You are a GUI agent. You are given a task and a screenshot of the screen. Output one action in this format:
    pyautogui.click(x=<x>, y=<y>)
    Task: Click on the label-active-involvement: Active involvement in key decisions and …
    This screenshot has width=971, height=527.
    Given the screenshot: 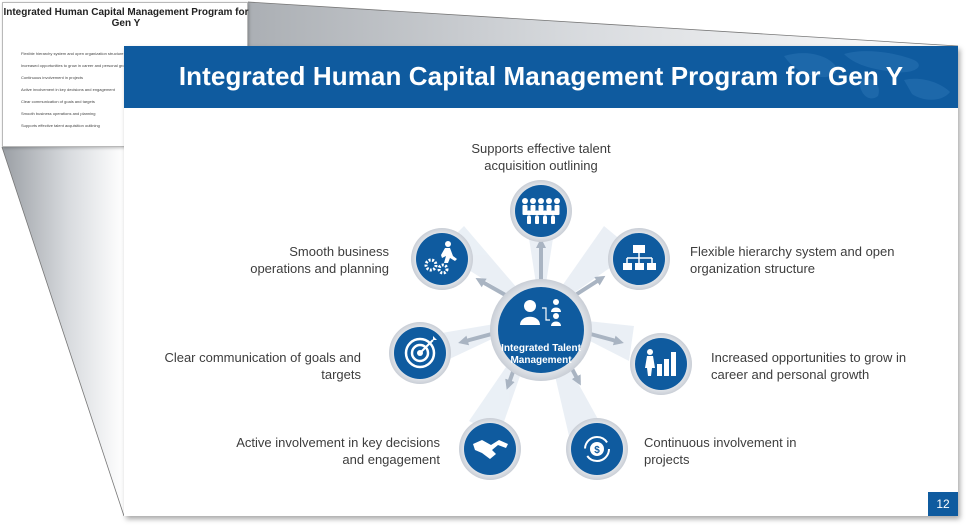 What is the action you would take?
    pyautogui.click(x=338, y=451)
    